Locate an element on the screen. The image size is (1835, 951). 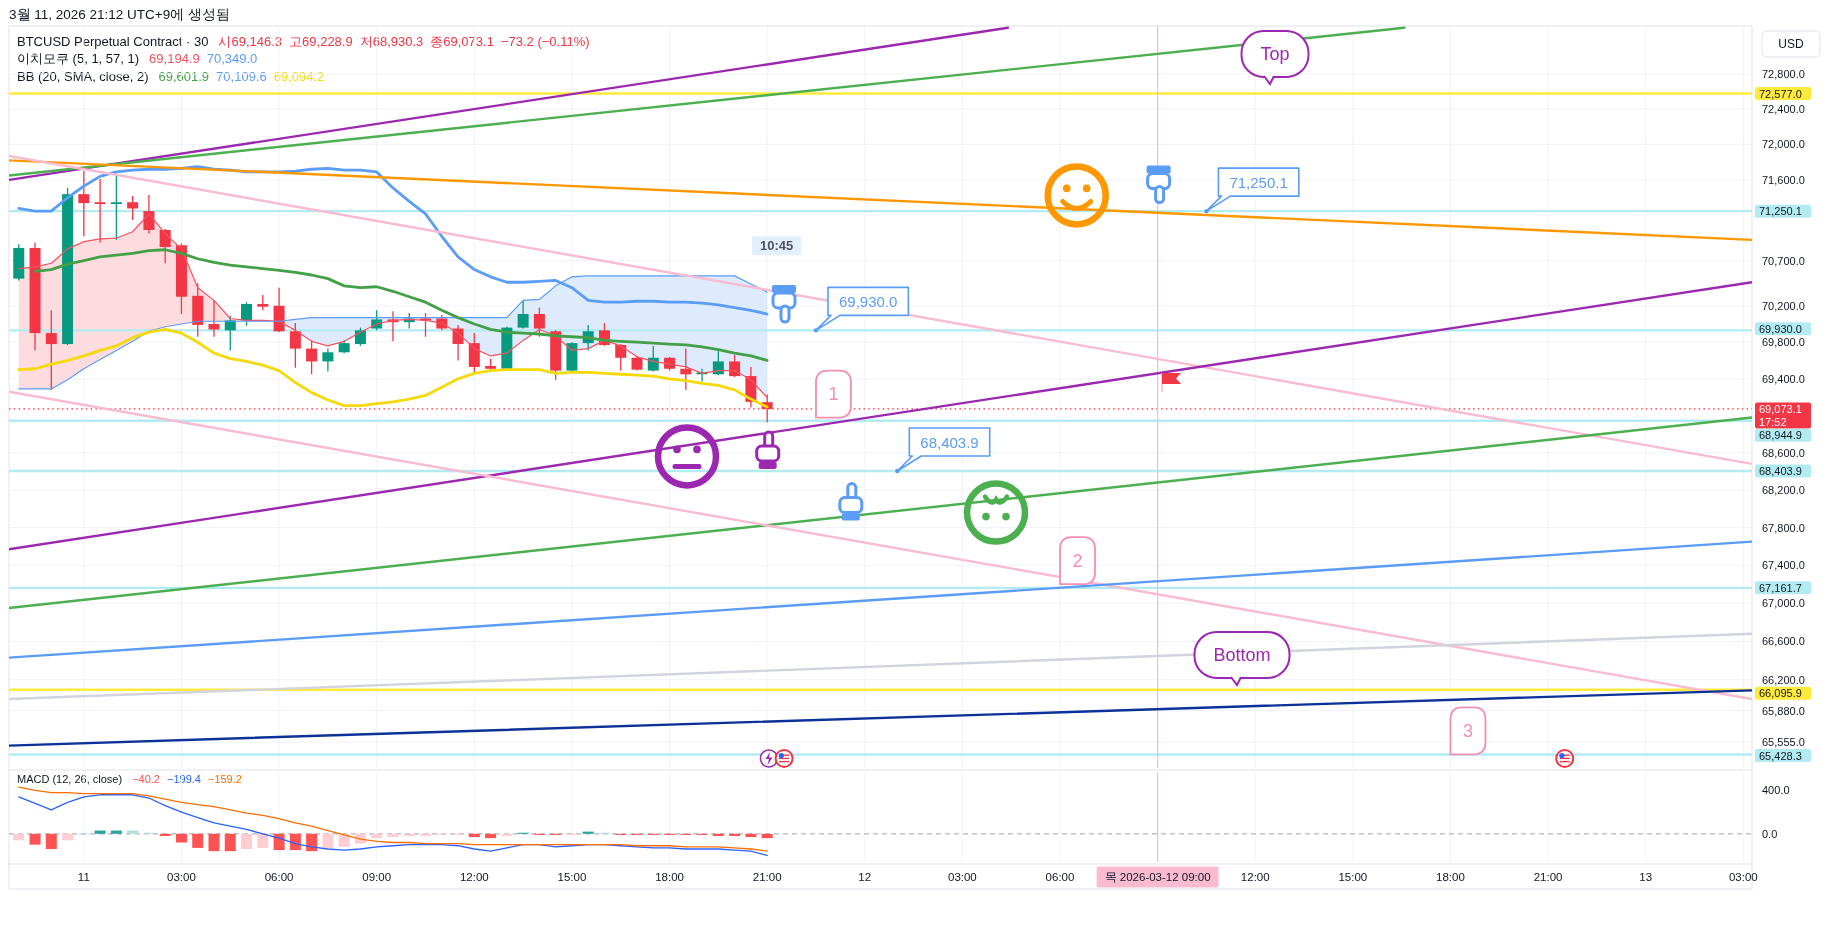
x-tick-label: 11 is located at coordinates (83, 877).